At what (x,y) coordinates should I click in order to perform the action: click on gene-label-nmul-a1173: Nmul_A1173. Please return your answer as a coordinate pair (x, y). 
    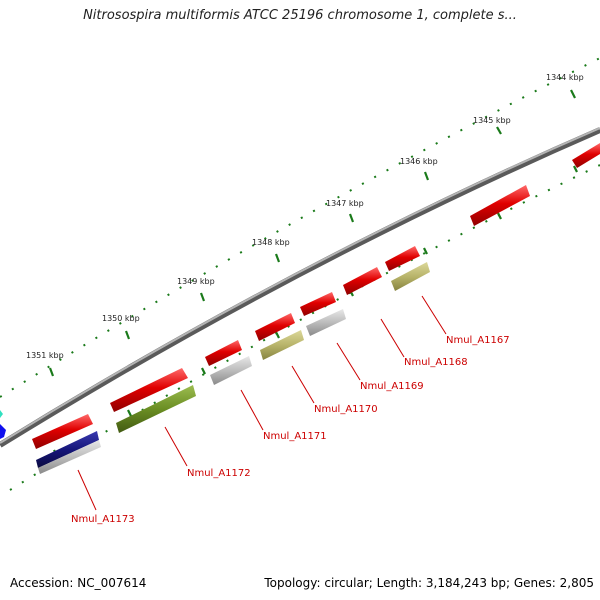
    Looking at the image, I should click on (103, 519).